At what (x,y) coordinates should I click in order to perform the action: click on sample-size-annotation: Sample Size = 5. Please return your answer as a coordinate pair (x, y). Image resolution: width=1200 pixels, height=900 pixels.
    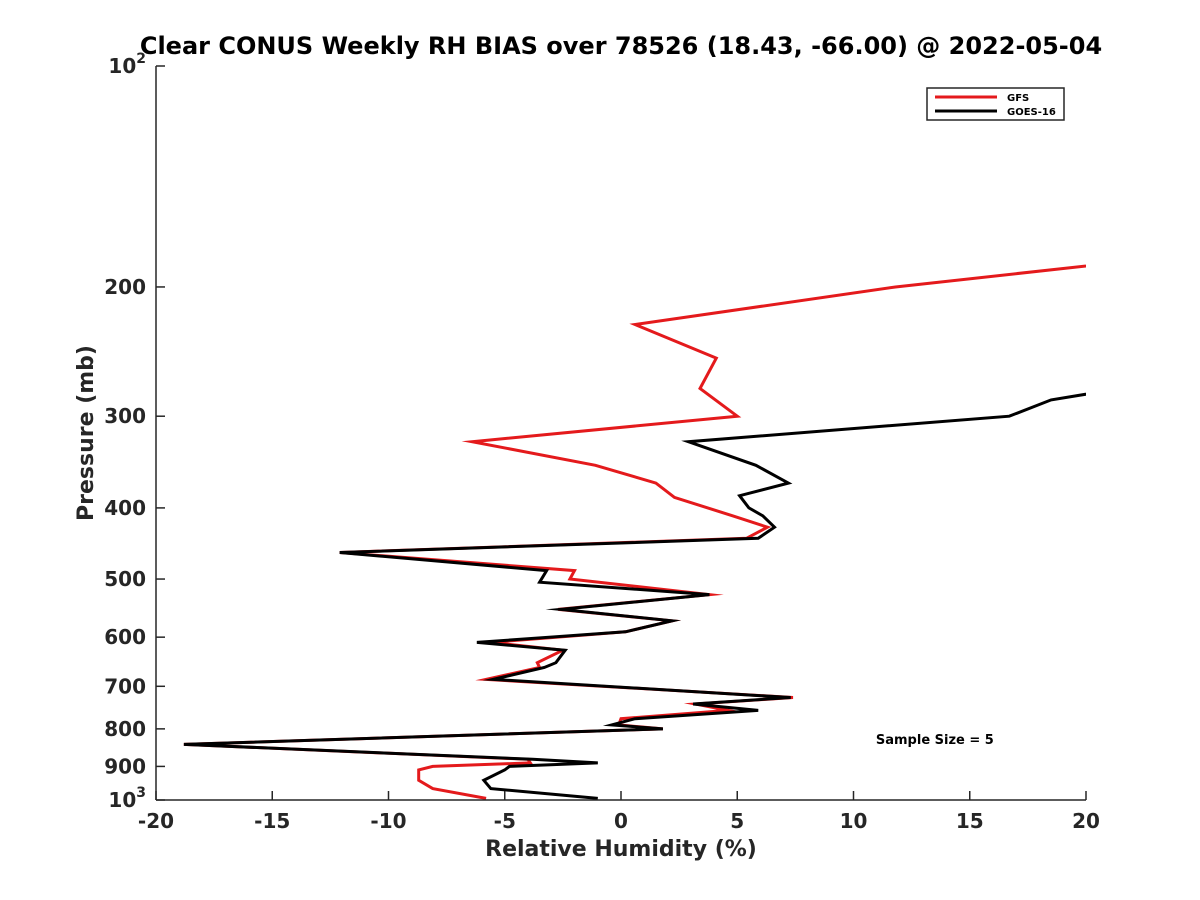
    Looking at the image, I should click on (935, 740).